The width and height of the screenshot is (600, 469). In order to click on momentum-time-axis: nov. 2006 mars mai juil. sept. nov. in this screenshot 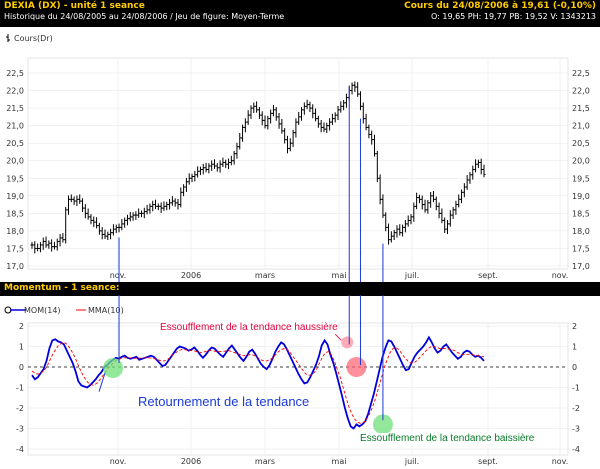, I will do `click(339, 461)`.